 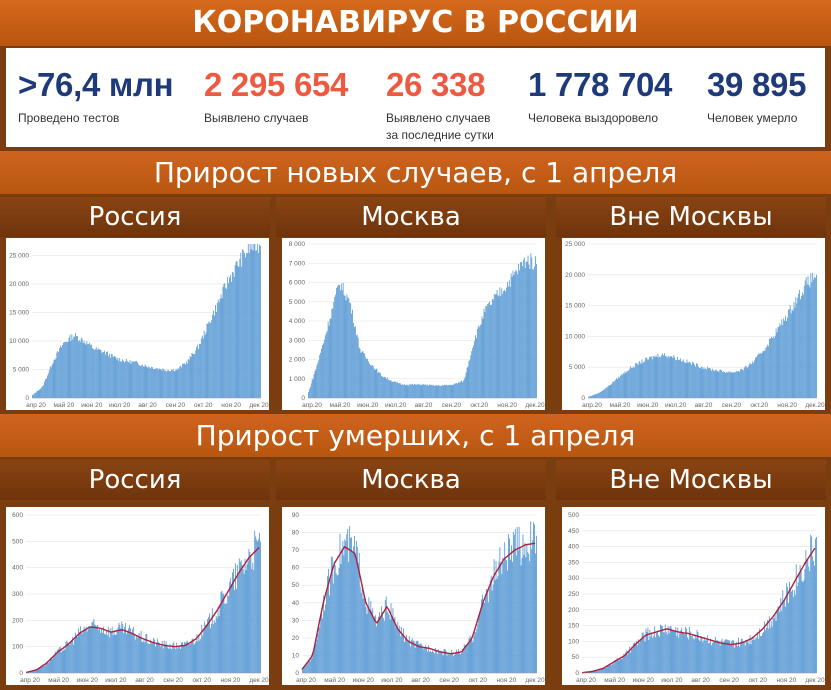 What do you see at coordinates (700, 680) in the screenshot?
I see `x-tick-label: авг 20` at bounding box center [700, 680].